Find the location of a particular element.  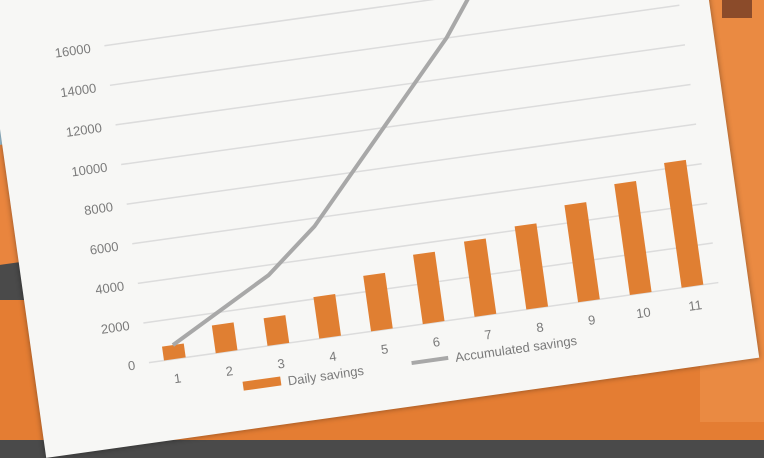

x-tick-label: 7 is located at coordinates (488, 335).